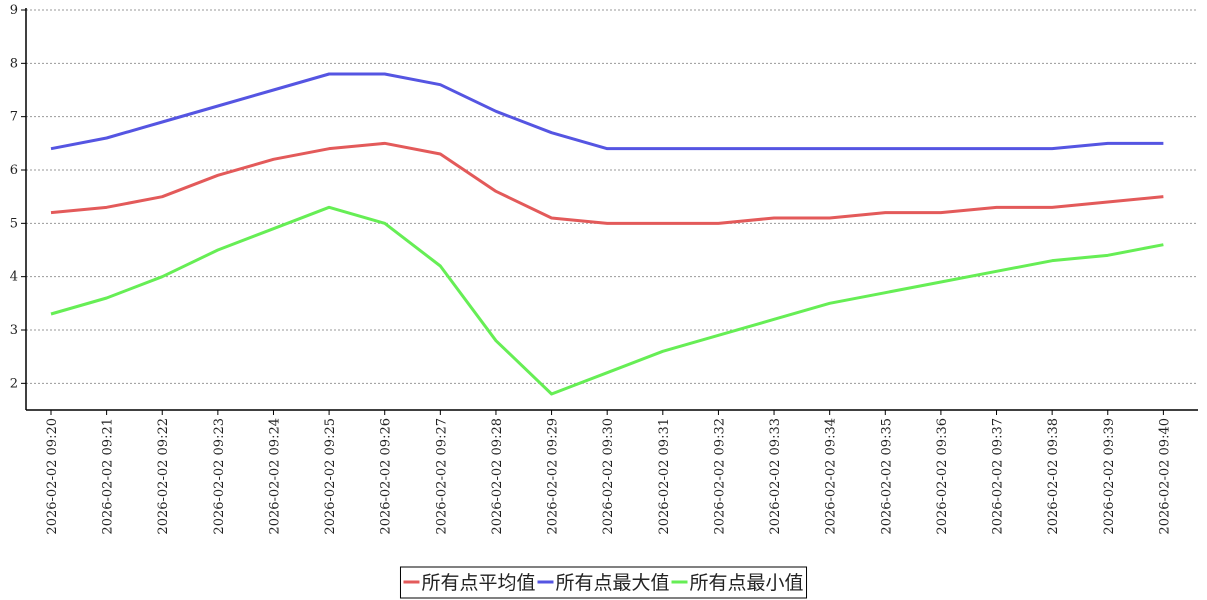  I want to click on x-tick-label: 2026-02-02 09:23, so click(219, 476).